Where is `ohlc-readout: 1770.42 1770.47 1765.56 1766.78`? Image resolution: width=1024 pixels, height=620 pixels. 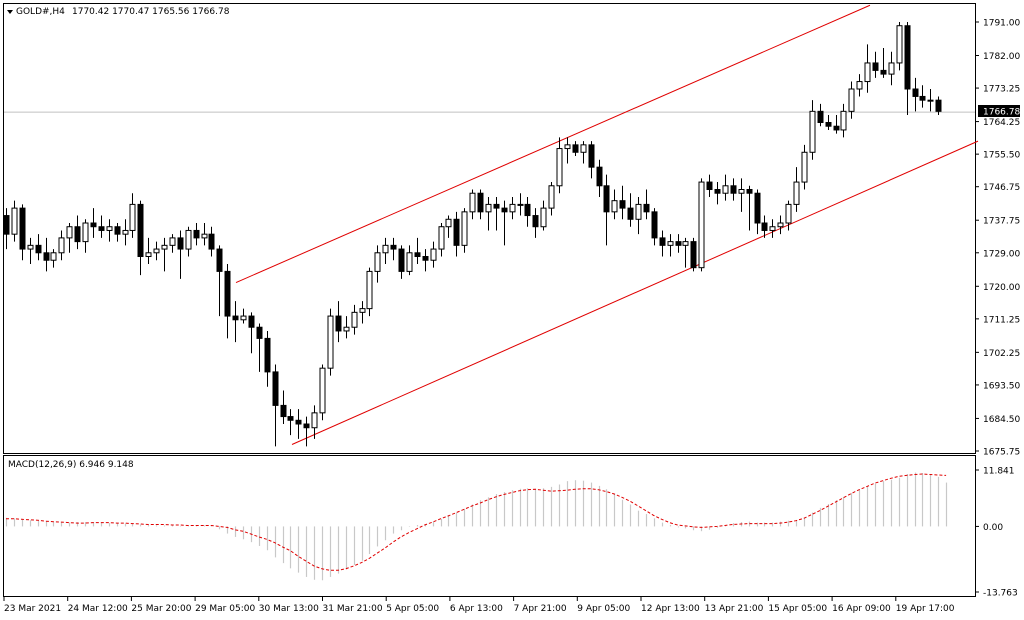
ohlc-readout: 1770.42 1770.47 1765.56 1766.78 is located at coordinates (151, 12).